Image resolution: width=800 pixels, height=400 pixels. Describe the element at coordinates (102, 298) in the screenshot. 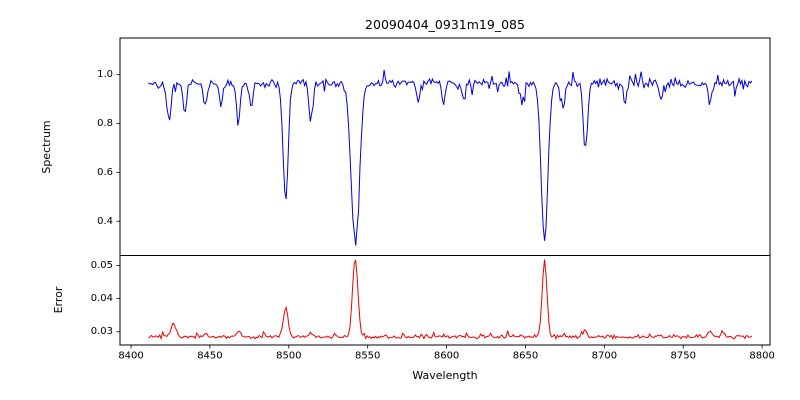

I see `y-tick-label: 0.04` at that location.